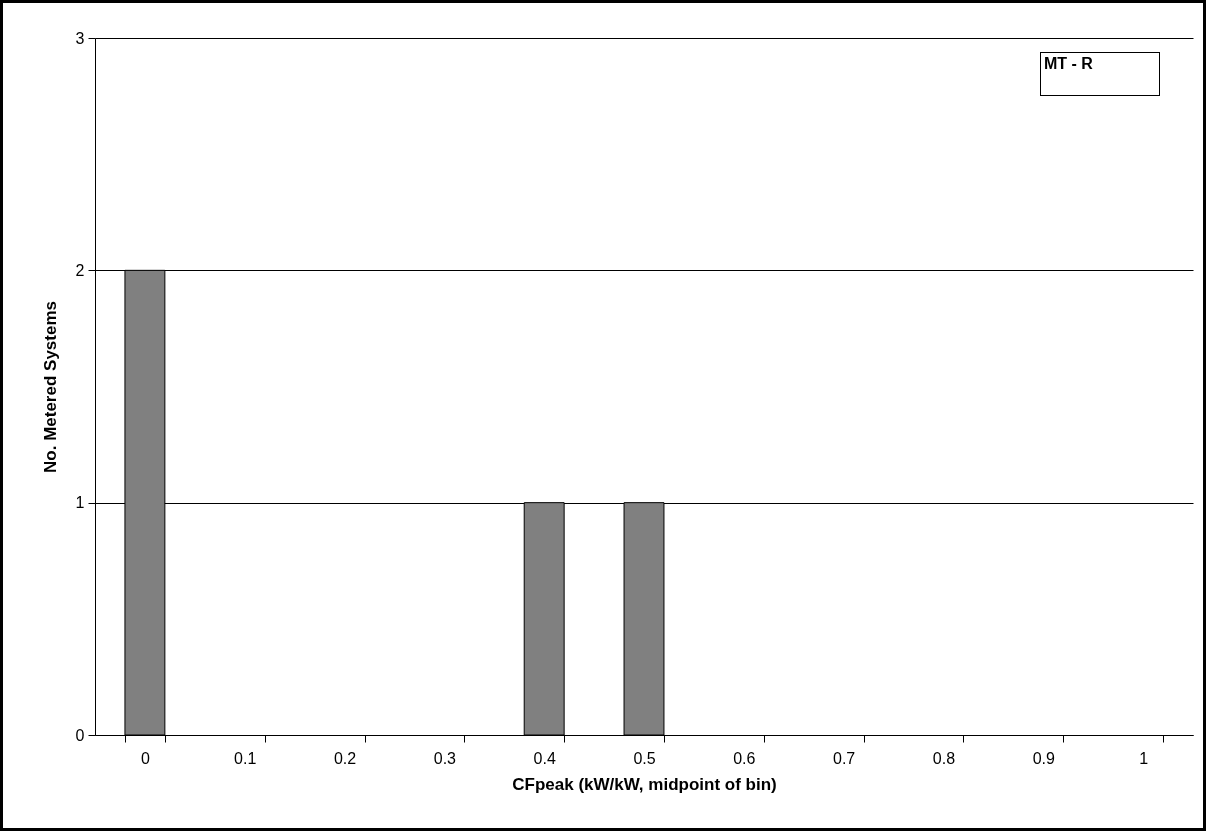  Describe the element at coordinates (844, 758) in the screenshot. I see `x-tick-label: 0.7` at that location.